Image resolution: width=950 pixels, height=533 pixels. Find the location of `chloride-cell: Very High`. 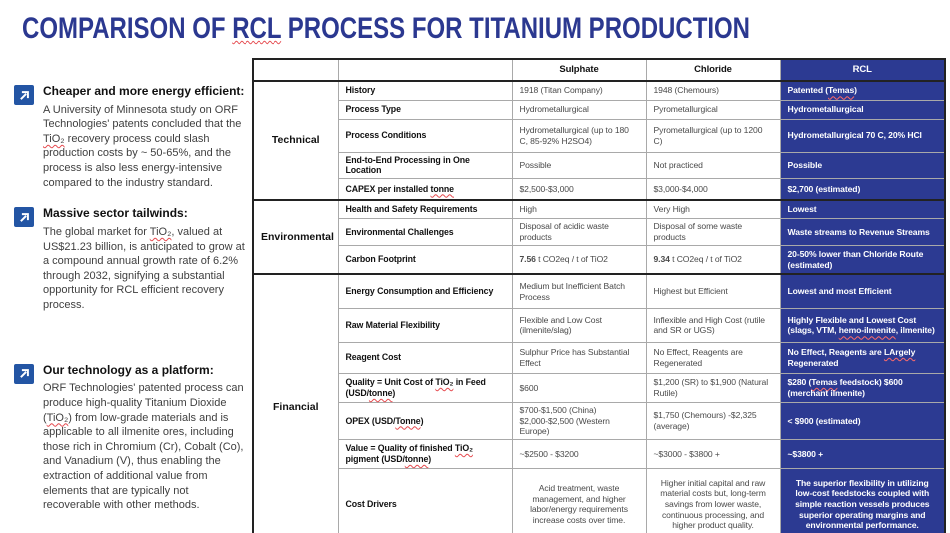

chloride-cell: Very High is located at coordinates (713, 209).